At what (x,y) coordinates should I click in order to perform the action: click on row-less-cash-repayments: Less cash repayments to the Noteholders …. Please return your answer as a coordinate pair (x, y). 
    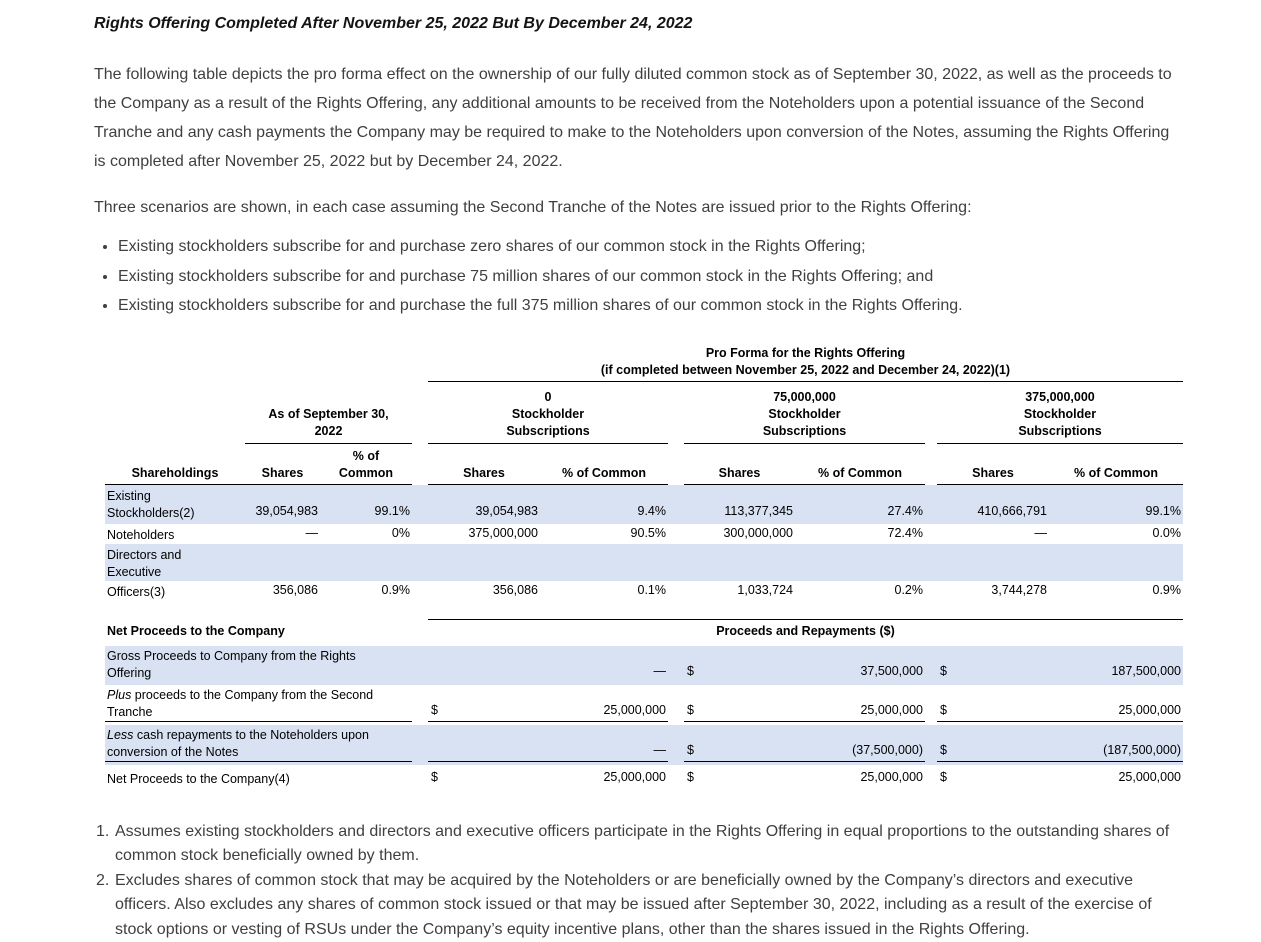
    Looking at the image, I should click on (644, 745).